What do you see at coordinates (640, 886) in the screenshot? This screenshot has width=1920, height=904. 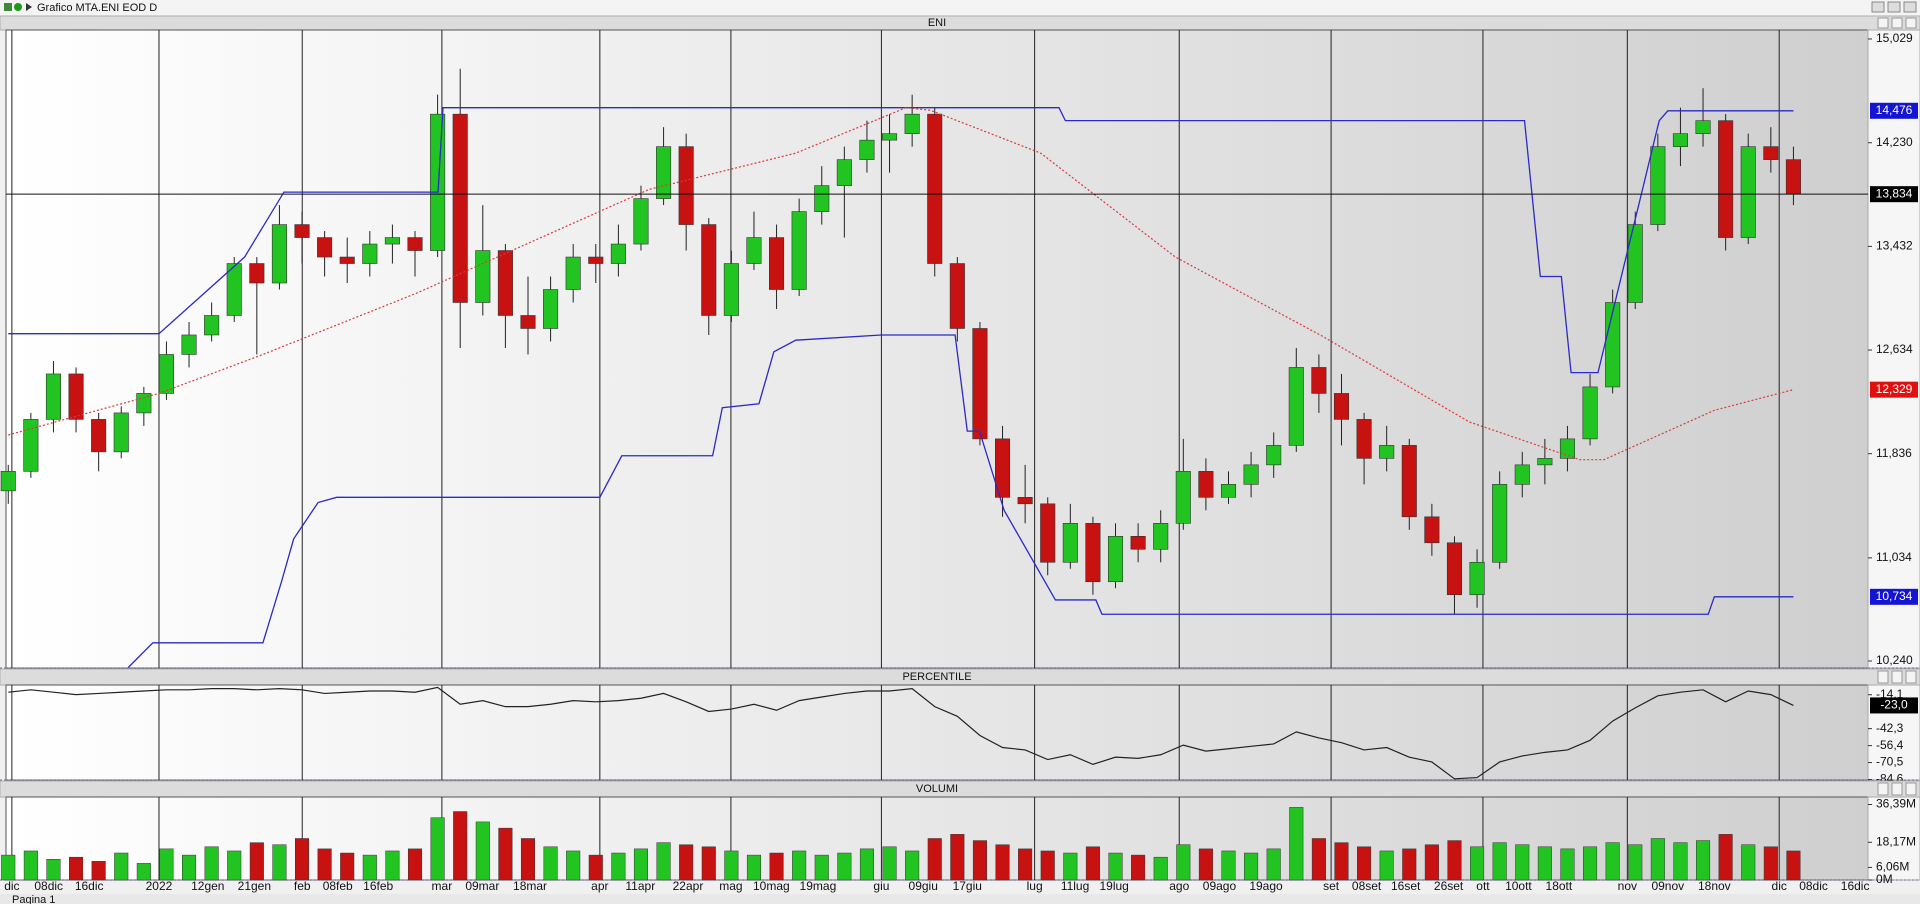 I see `x-minor-tick-label: 11apr` at bounding box center [640, 886].